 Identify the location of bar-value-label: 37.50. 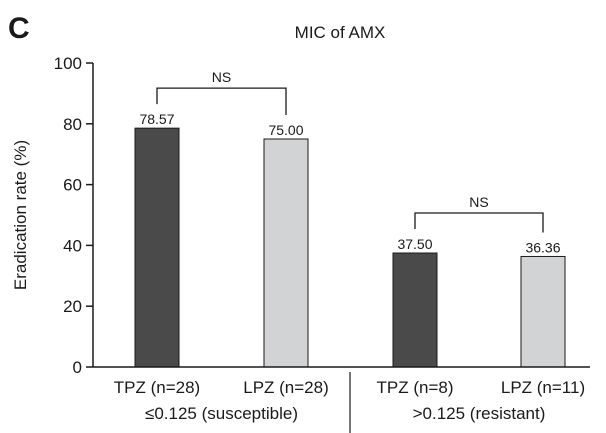
(414, 244).